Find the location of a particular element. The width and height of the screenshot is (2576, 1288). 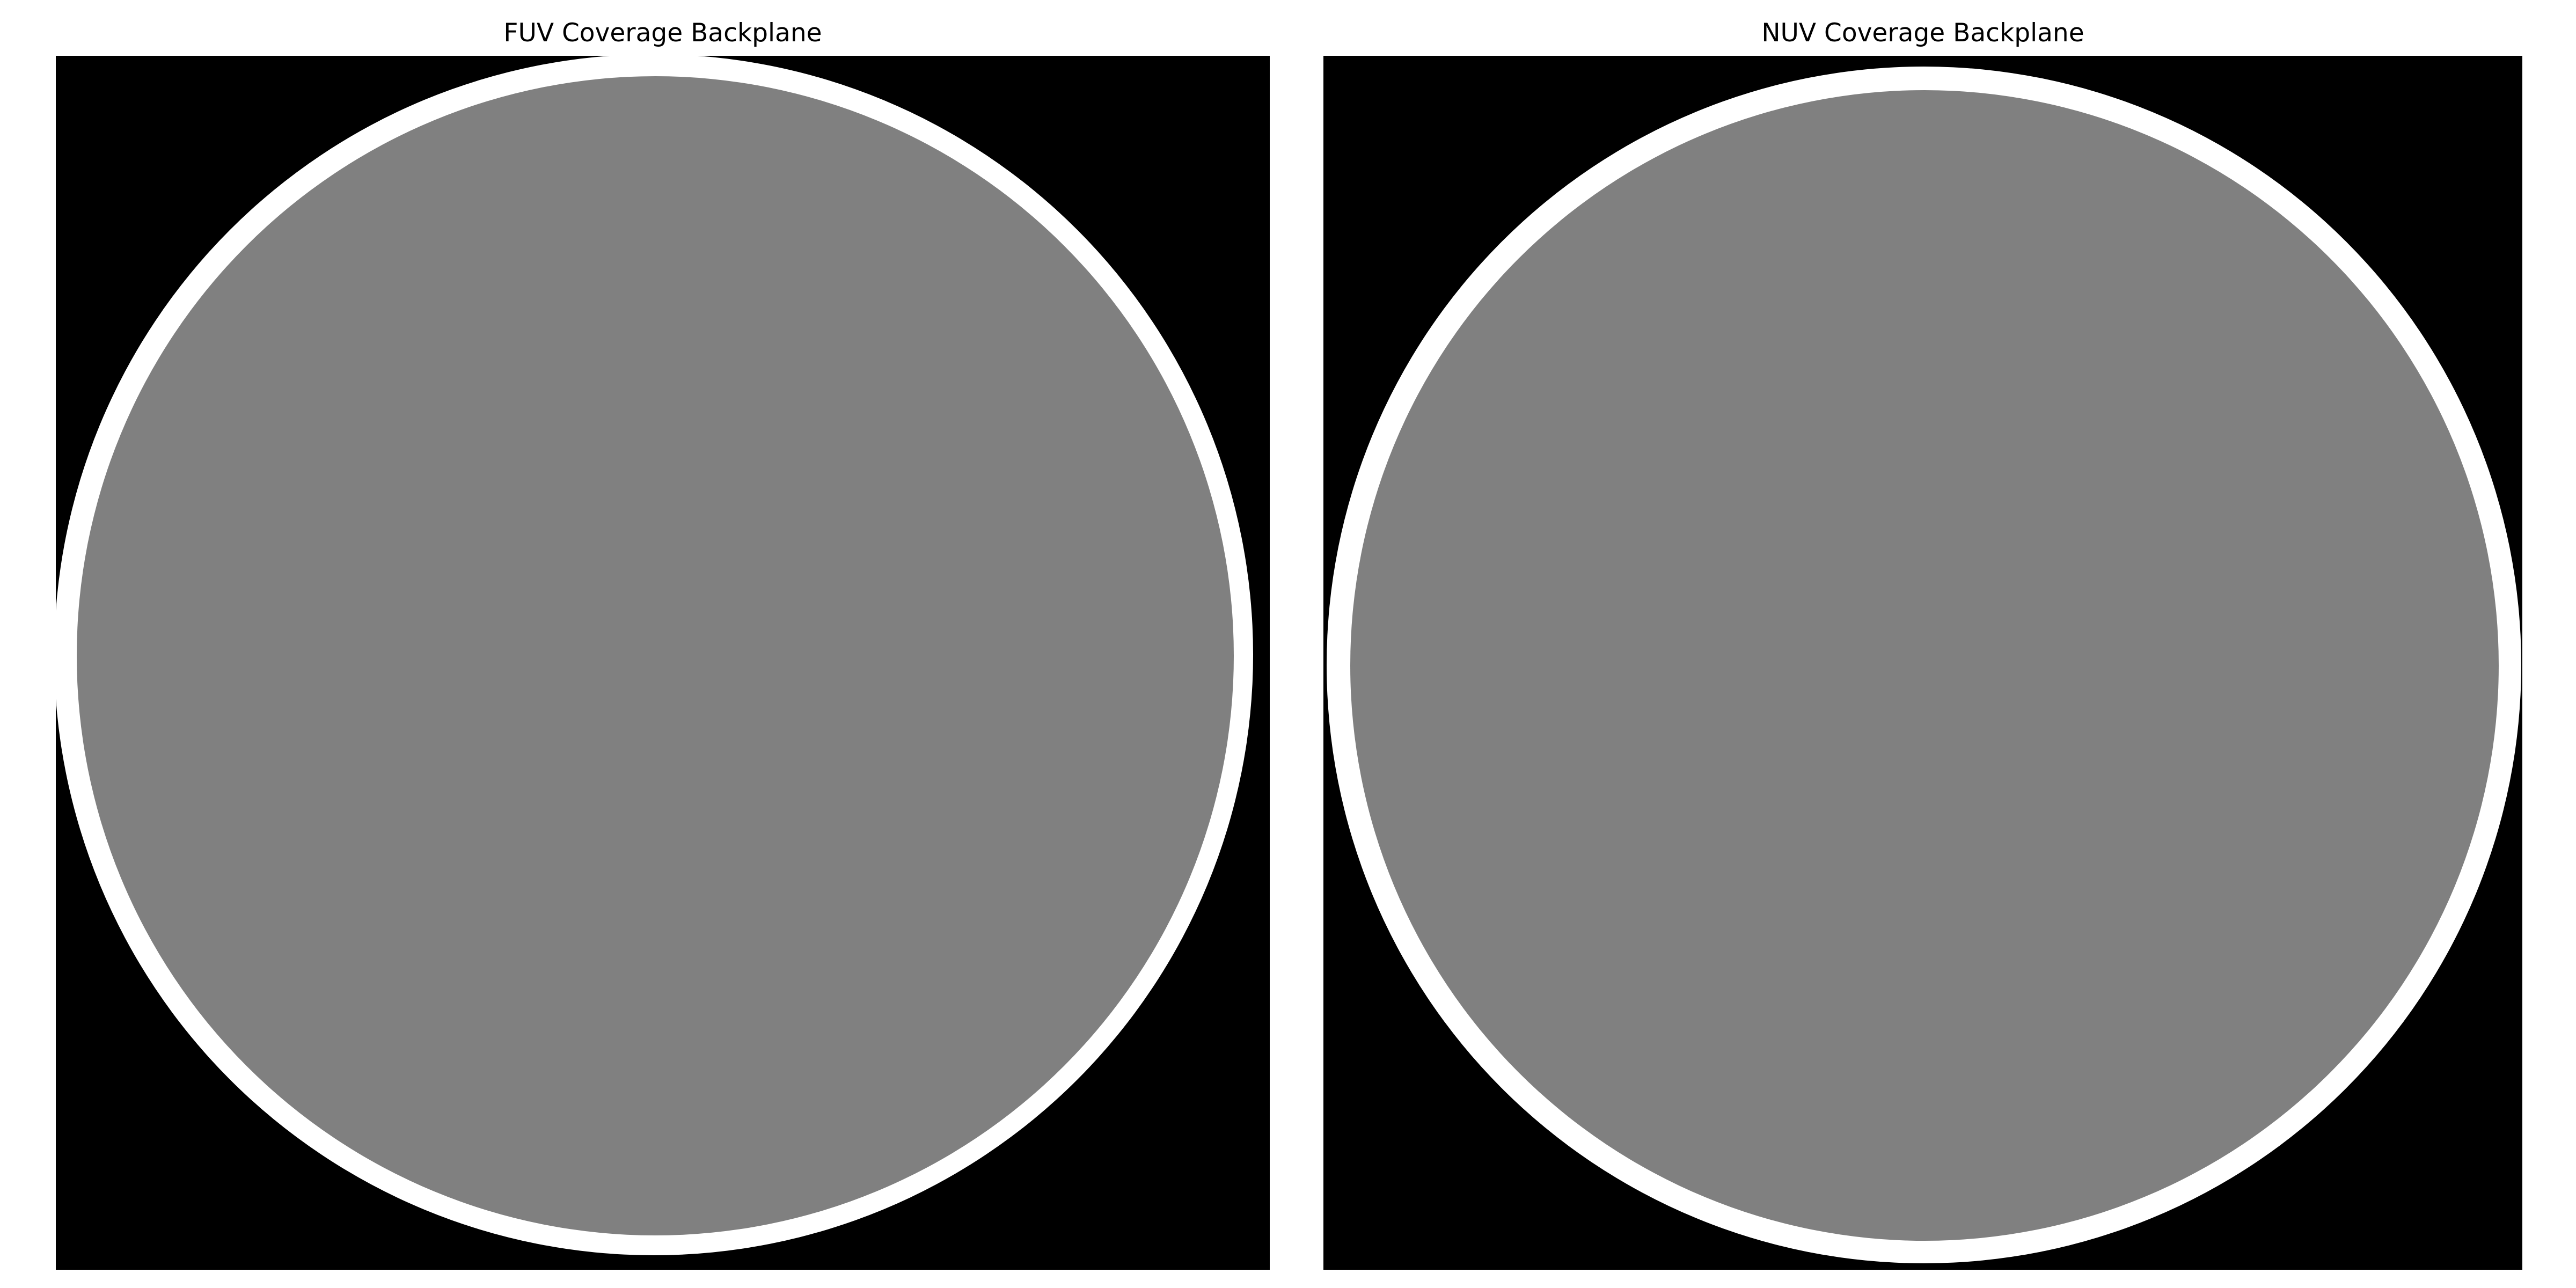

nuv-panel-title: NUV Coverage Backplane is located at coordinates (1922, 33).